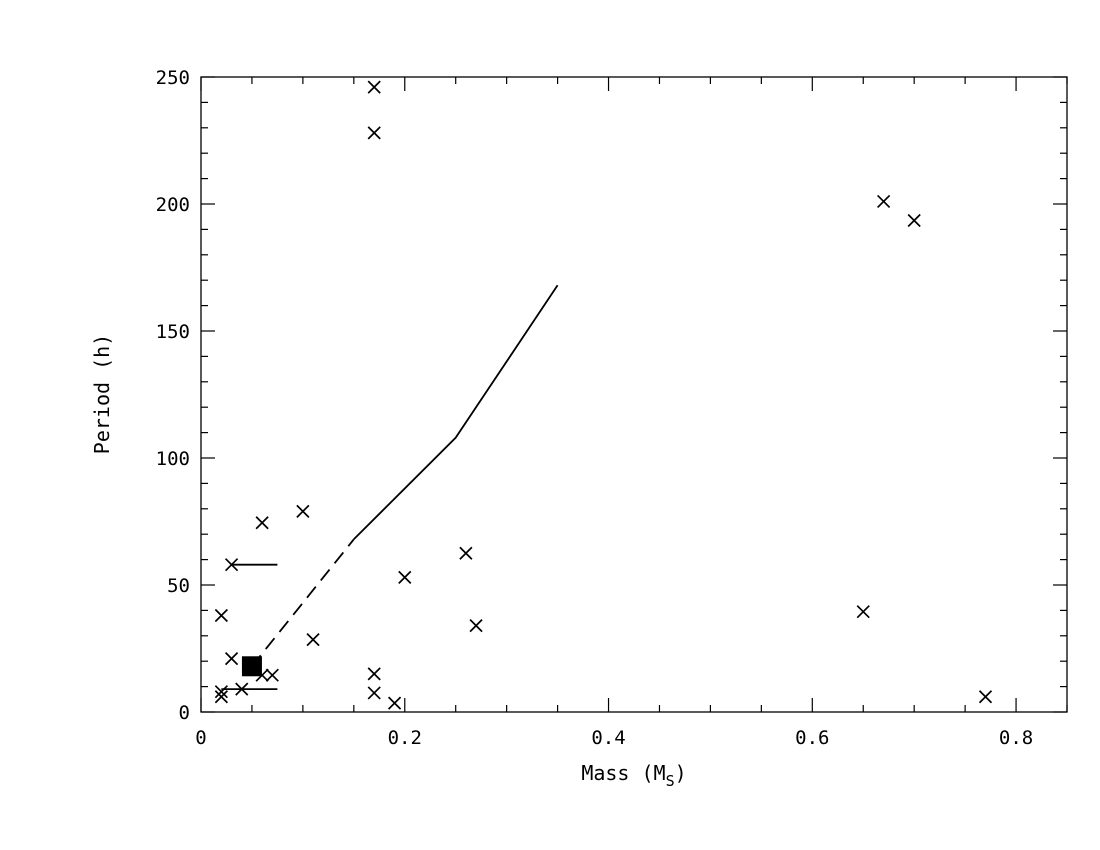  What do you see at coordinates (200, 738) in the screenshot?
I see `x-tick-label: 0` at bounding box center [200, 738].